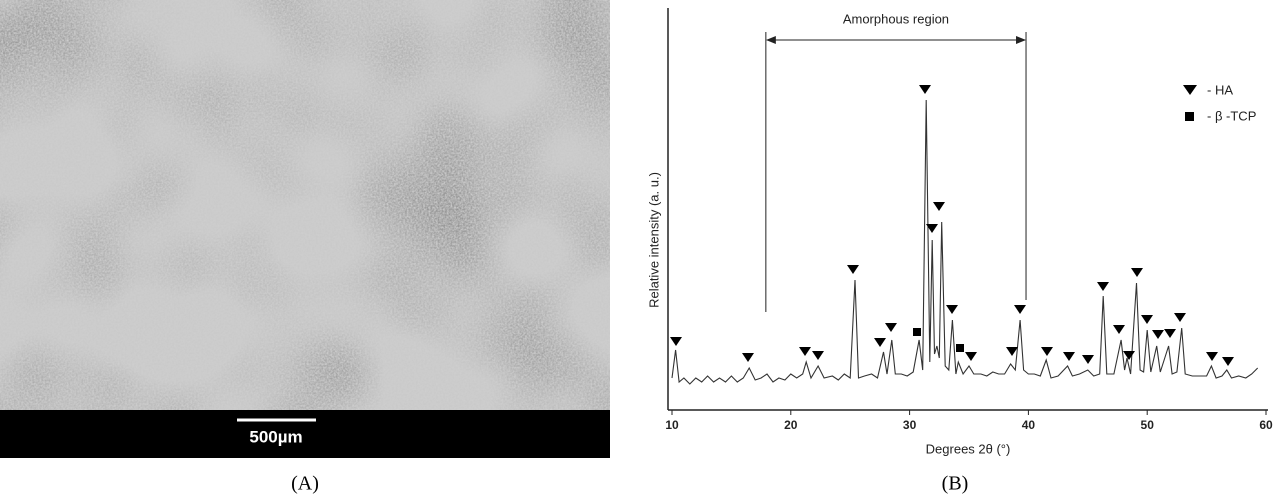 The width and height of the screenshot is (1280, 497). Describe the element at coordinates (910, 425) in the screenshot. I see `x-tick-label: 30` at that location.